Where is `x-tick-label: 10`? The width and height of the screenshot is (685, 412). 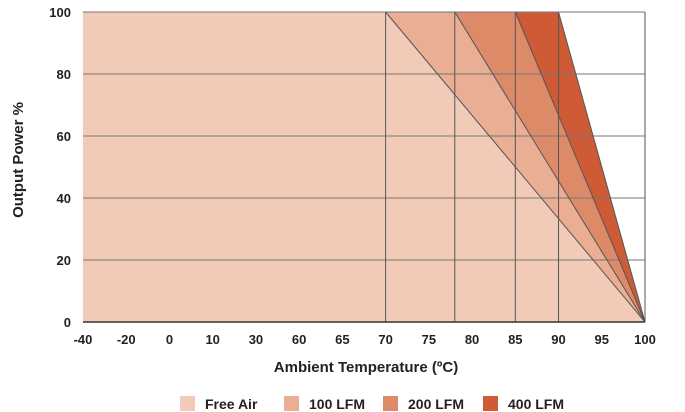
x-tick-label: 10 is located at coordinates (212, 339).